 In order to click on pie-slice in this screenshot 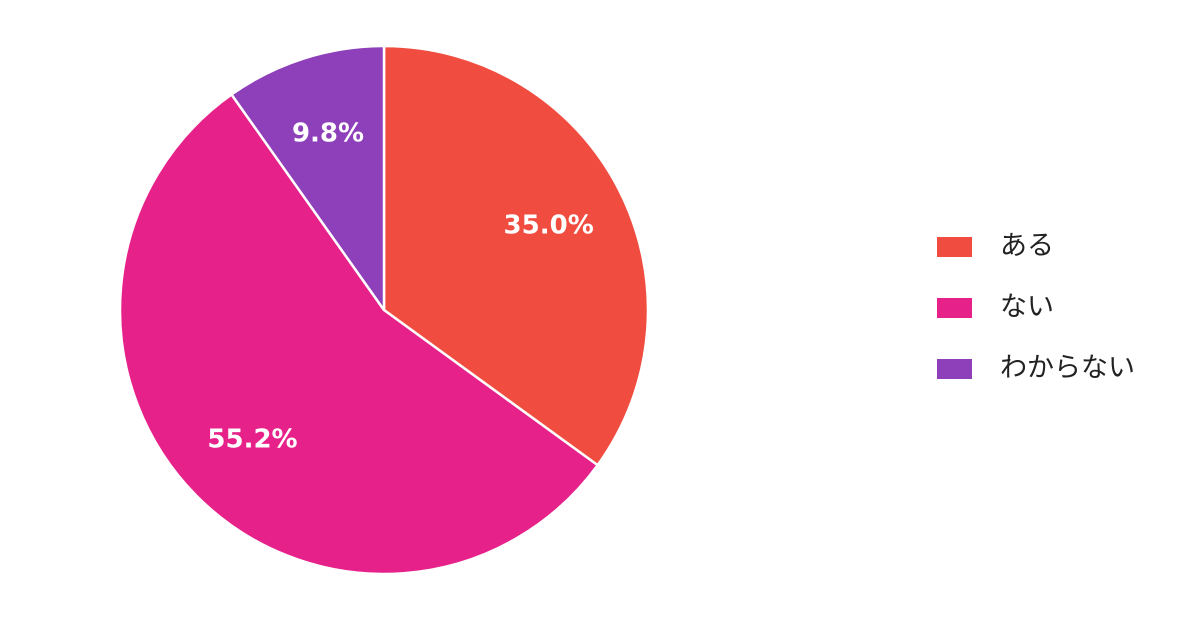, I will do `click(308, 178)`.